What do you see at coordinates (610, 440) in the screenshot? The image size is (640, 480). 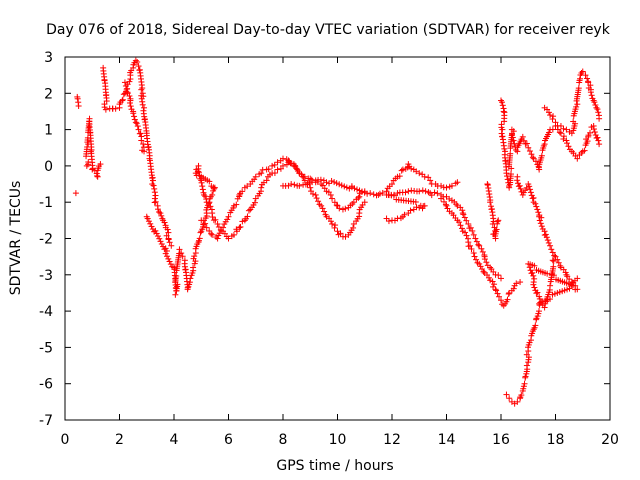 I see `x-tick-label: 20` at bounding box center [610, 440].